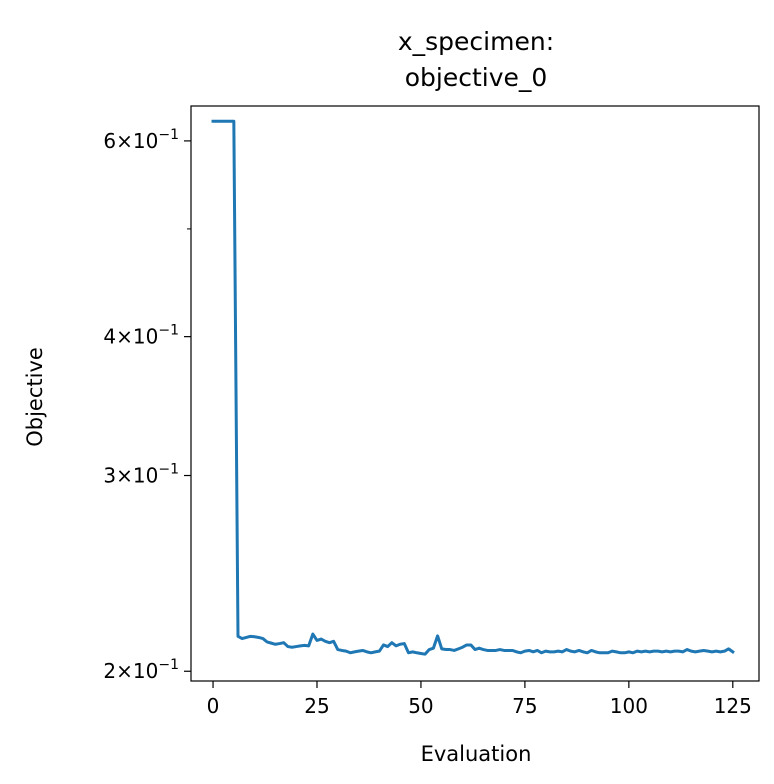 The height and width of the screenshot is (784, 774). What do you see at coordinates (733, 706) in the screenshot?
I see `x-tick-label: 125` at bounding box center [733, 706].